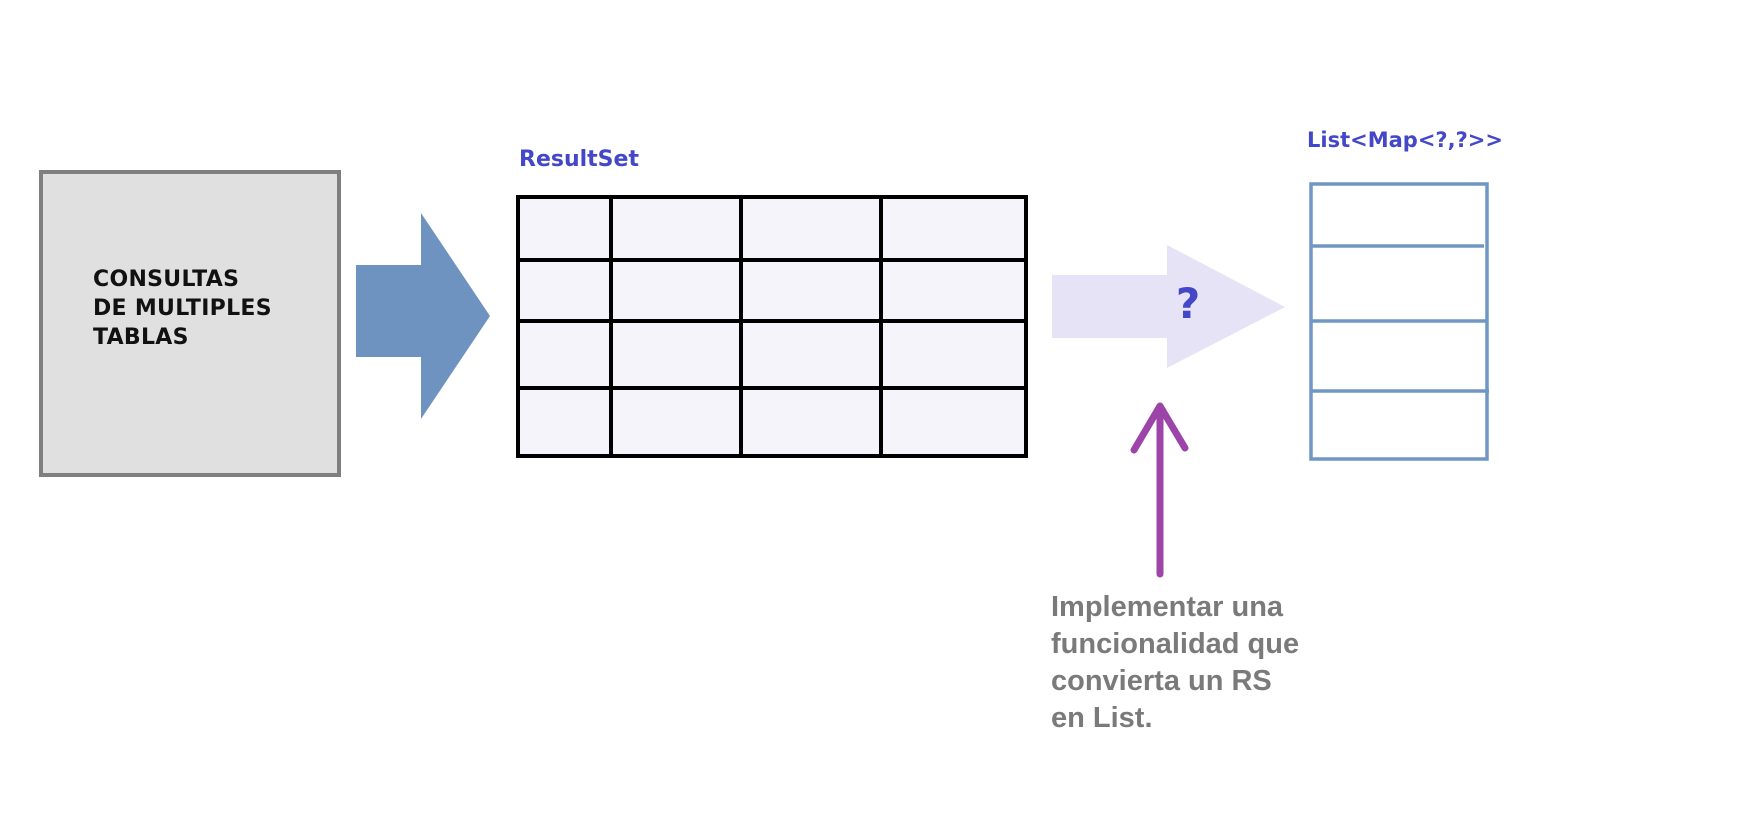 Image resolution: width=1745 pixels, height=833 pixels. I want to click on note-line: funcionalidad que, so click(1175, 644).